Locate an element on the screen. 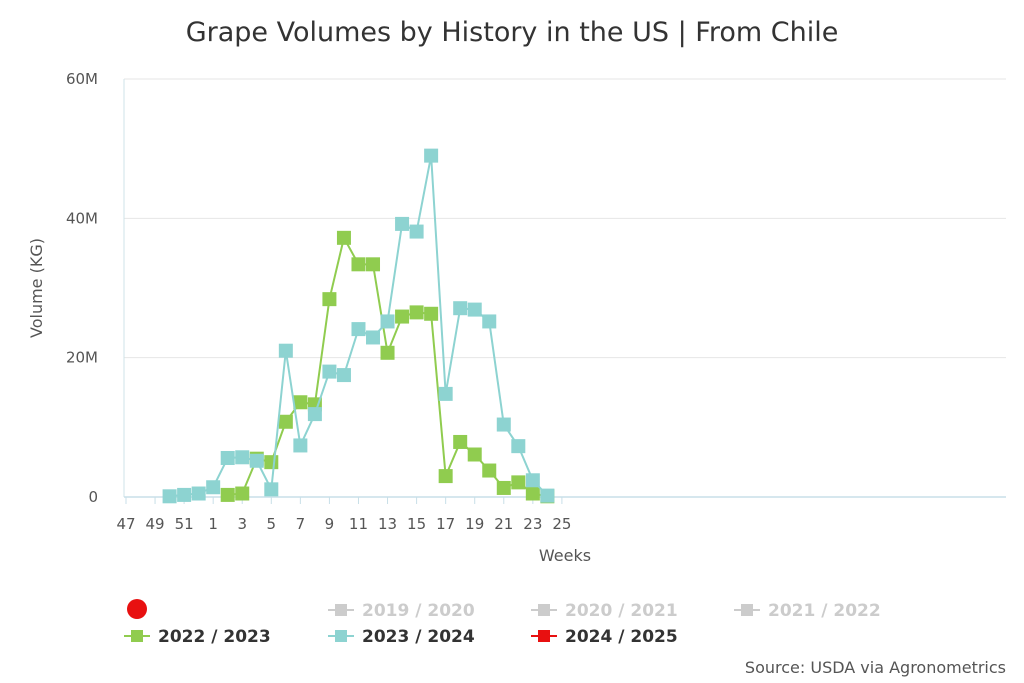 This screenshot has height=683, width=1024. legend-item: 2022 / 2023 is located at coordinates (197, 637).